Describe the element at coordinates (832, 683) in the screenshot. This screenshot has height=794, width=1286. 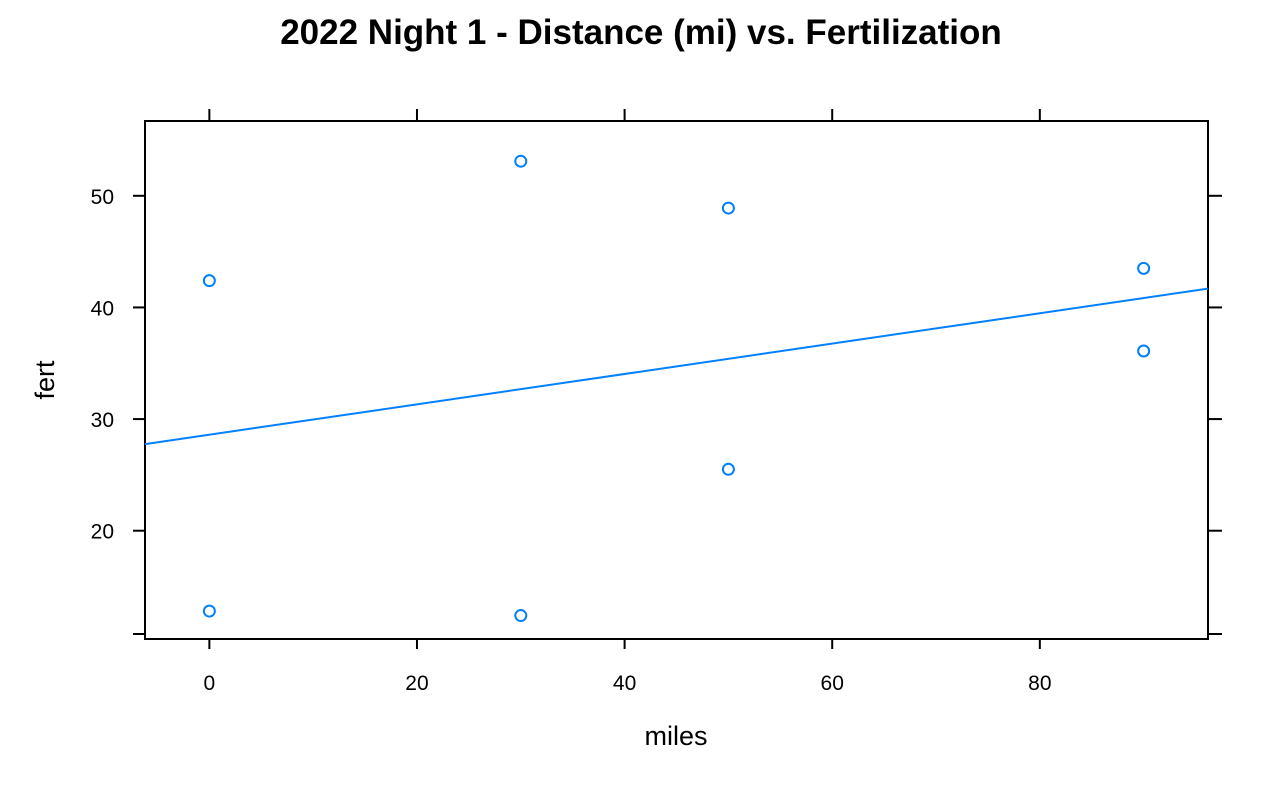
I see `x-tick-label: 60` at that location.